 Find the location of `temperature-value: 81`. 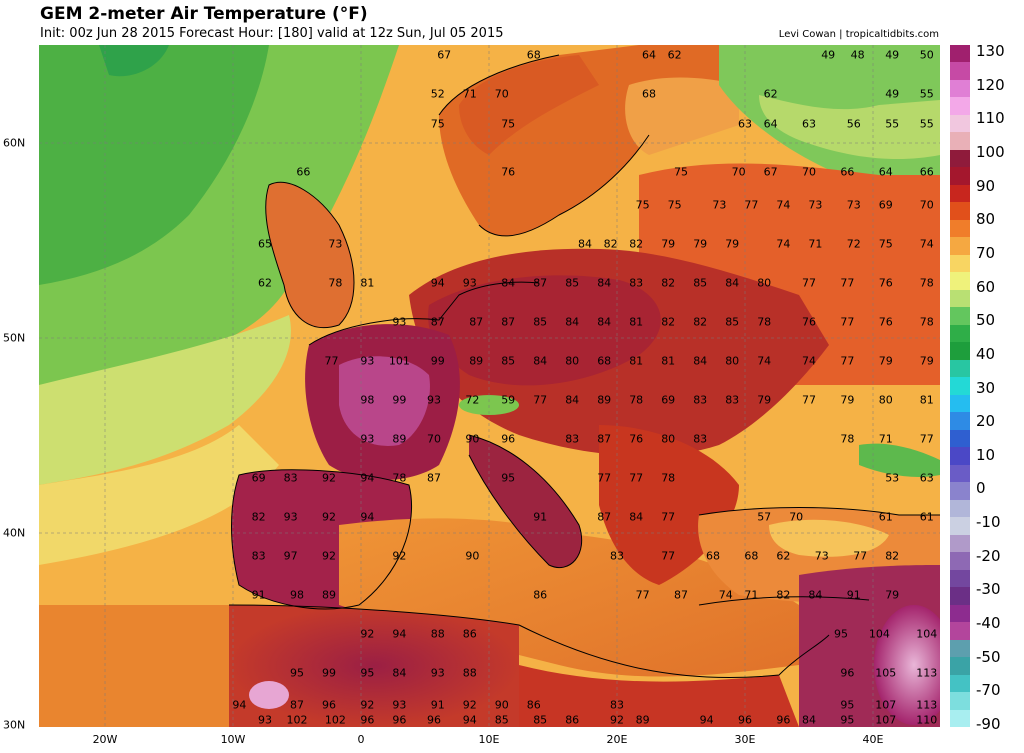

temperature-value: 81 is located at coordinates (926, 400).